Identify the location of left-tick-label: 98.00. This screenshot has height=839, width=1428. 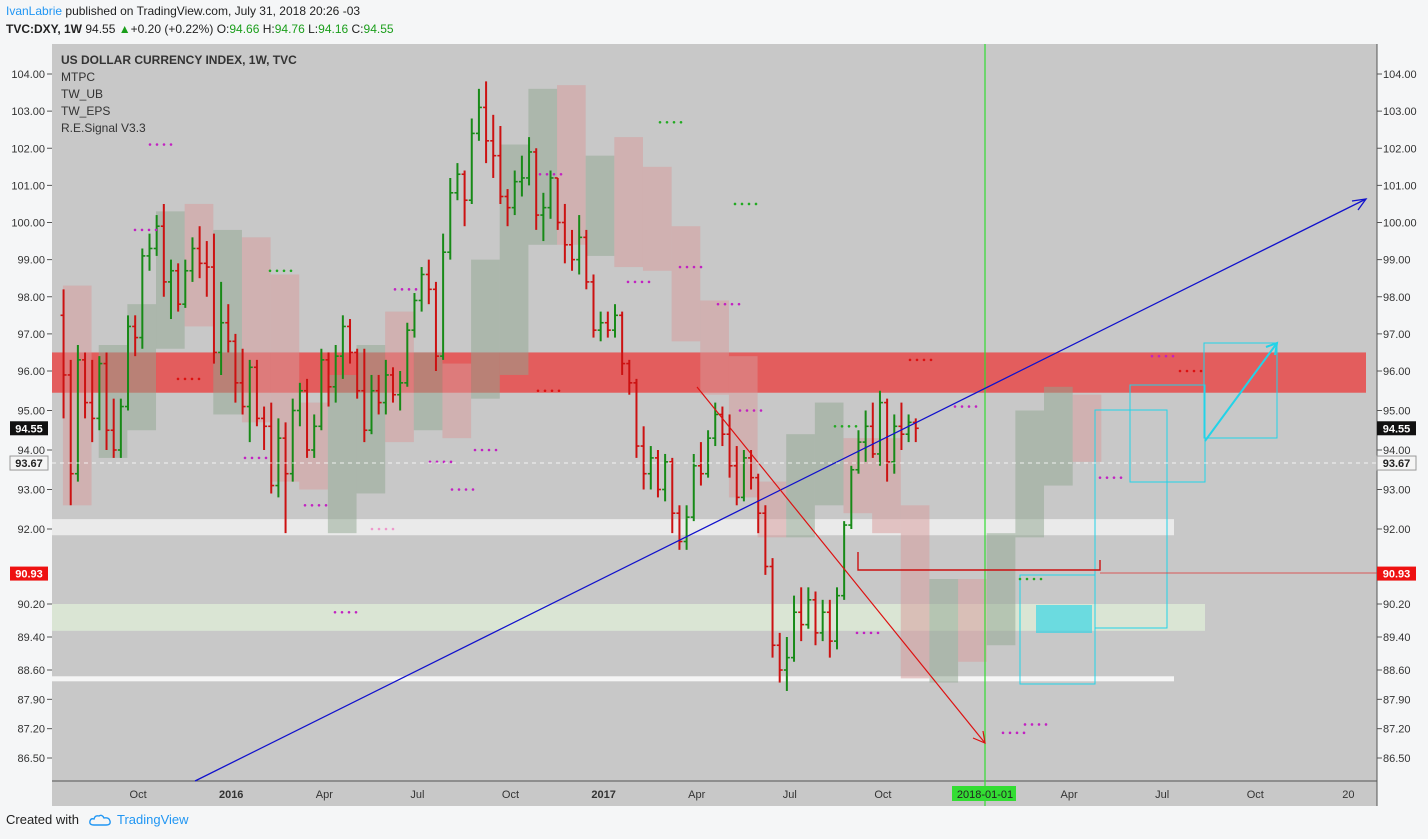
(31, 298).